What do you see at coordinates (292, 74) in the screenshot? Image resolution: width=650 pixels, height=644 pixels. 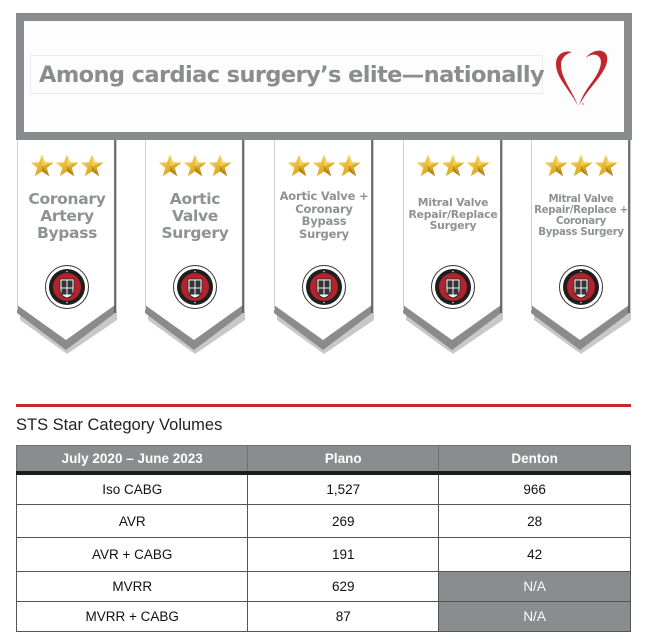 I see `page-title: Among cardiac surgery’s elite—nationally` at bounding box center [292, 74].